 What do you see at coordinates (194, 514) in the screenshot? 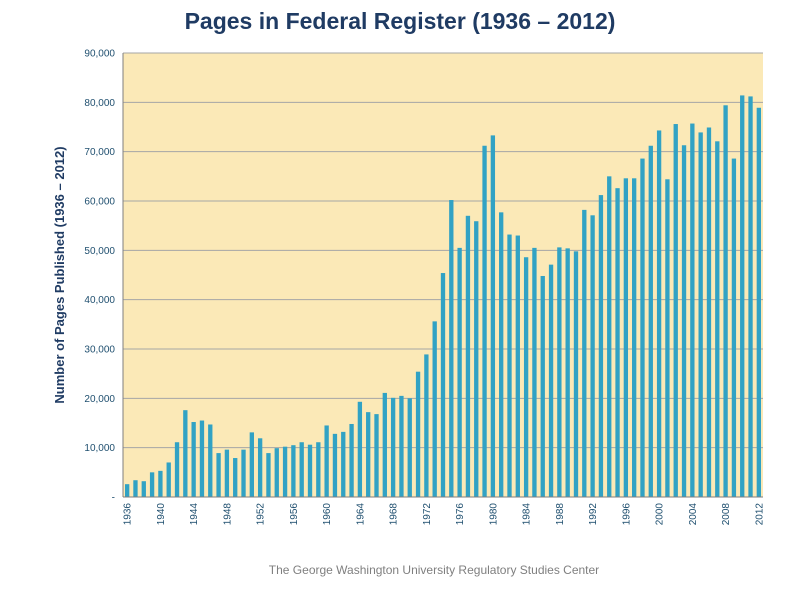
I see `x-tick-label: 1944` at bounding box center [194, 514].